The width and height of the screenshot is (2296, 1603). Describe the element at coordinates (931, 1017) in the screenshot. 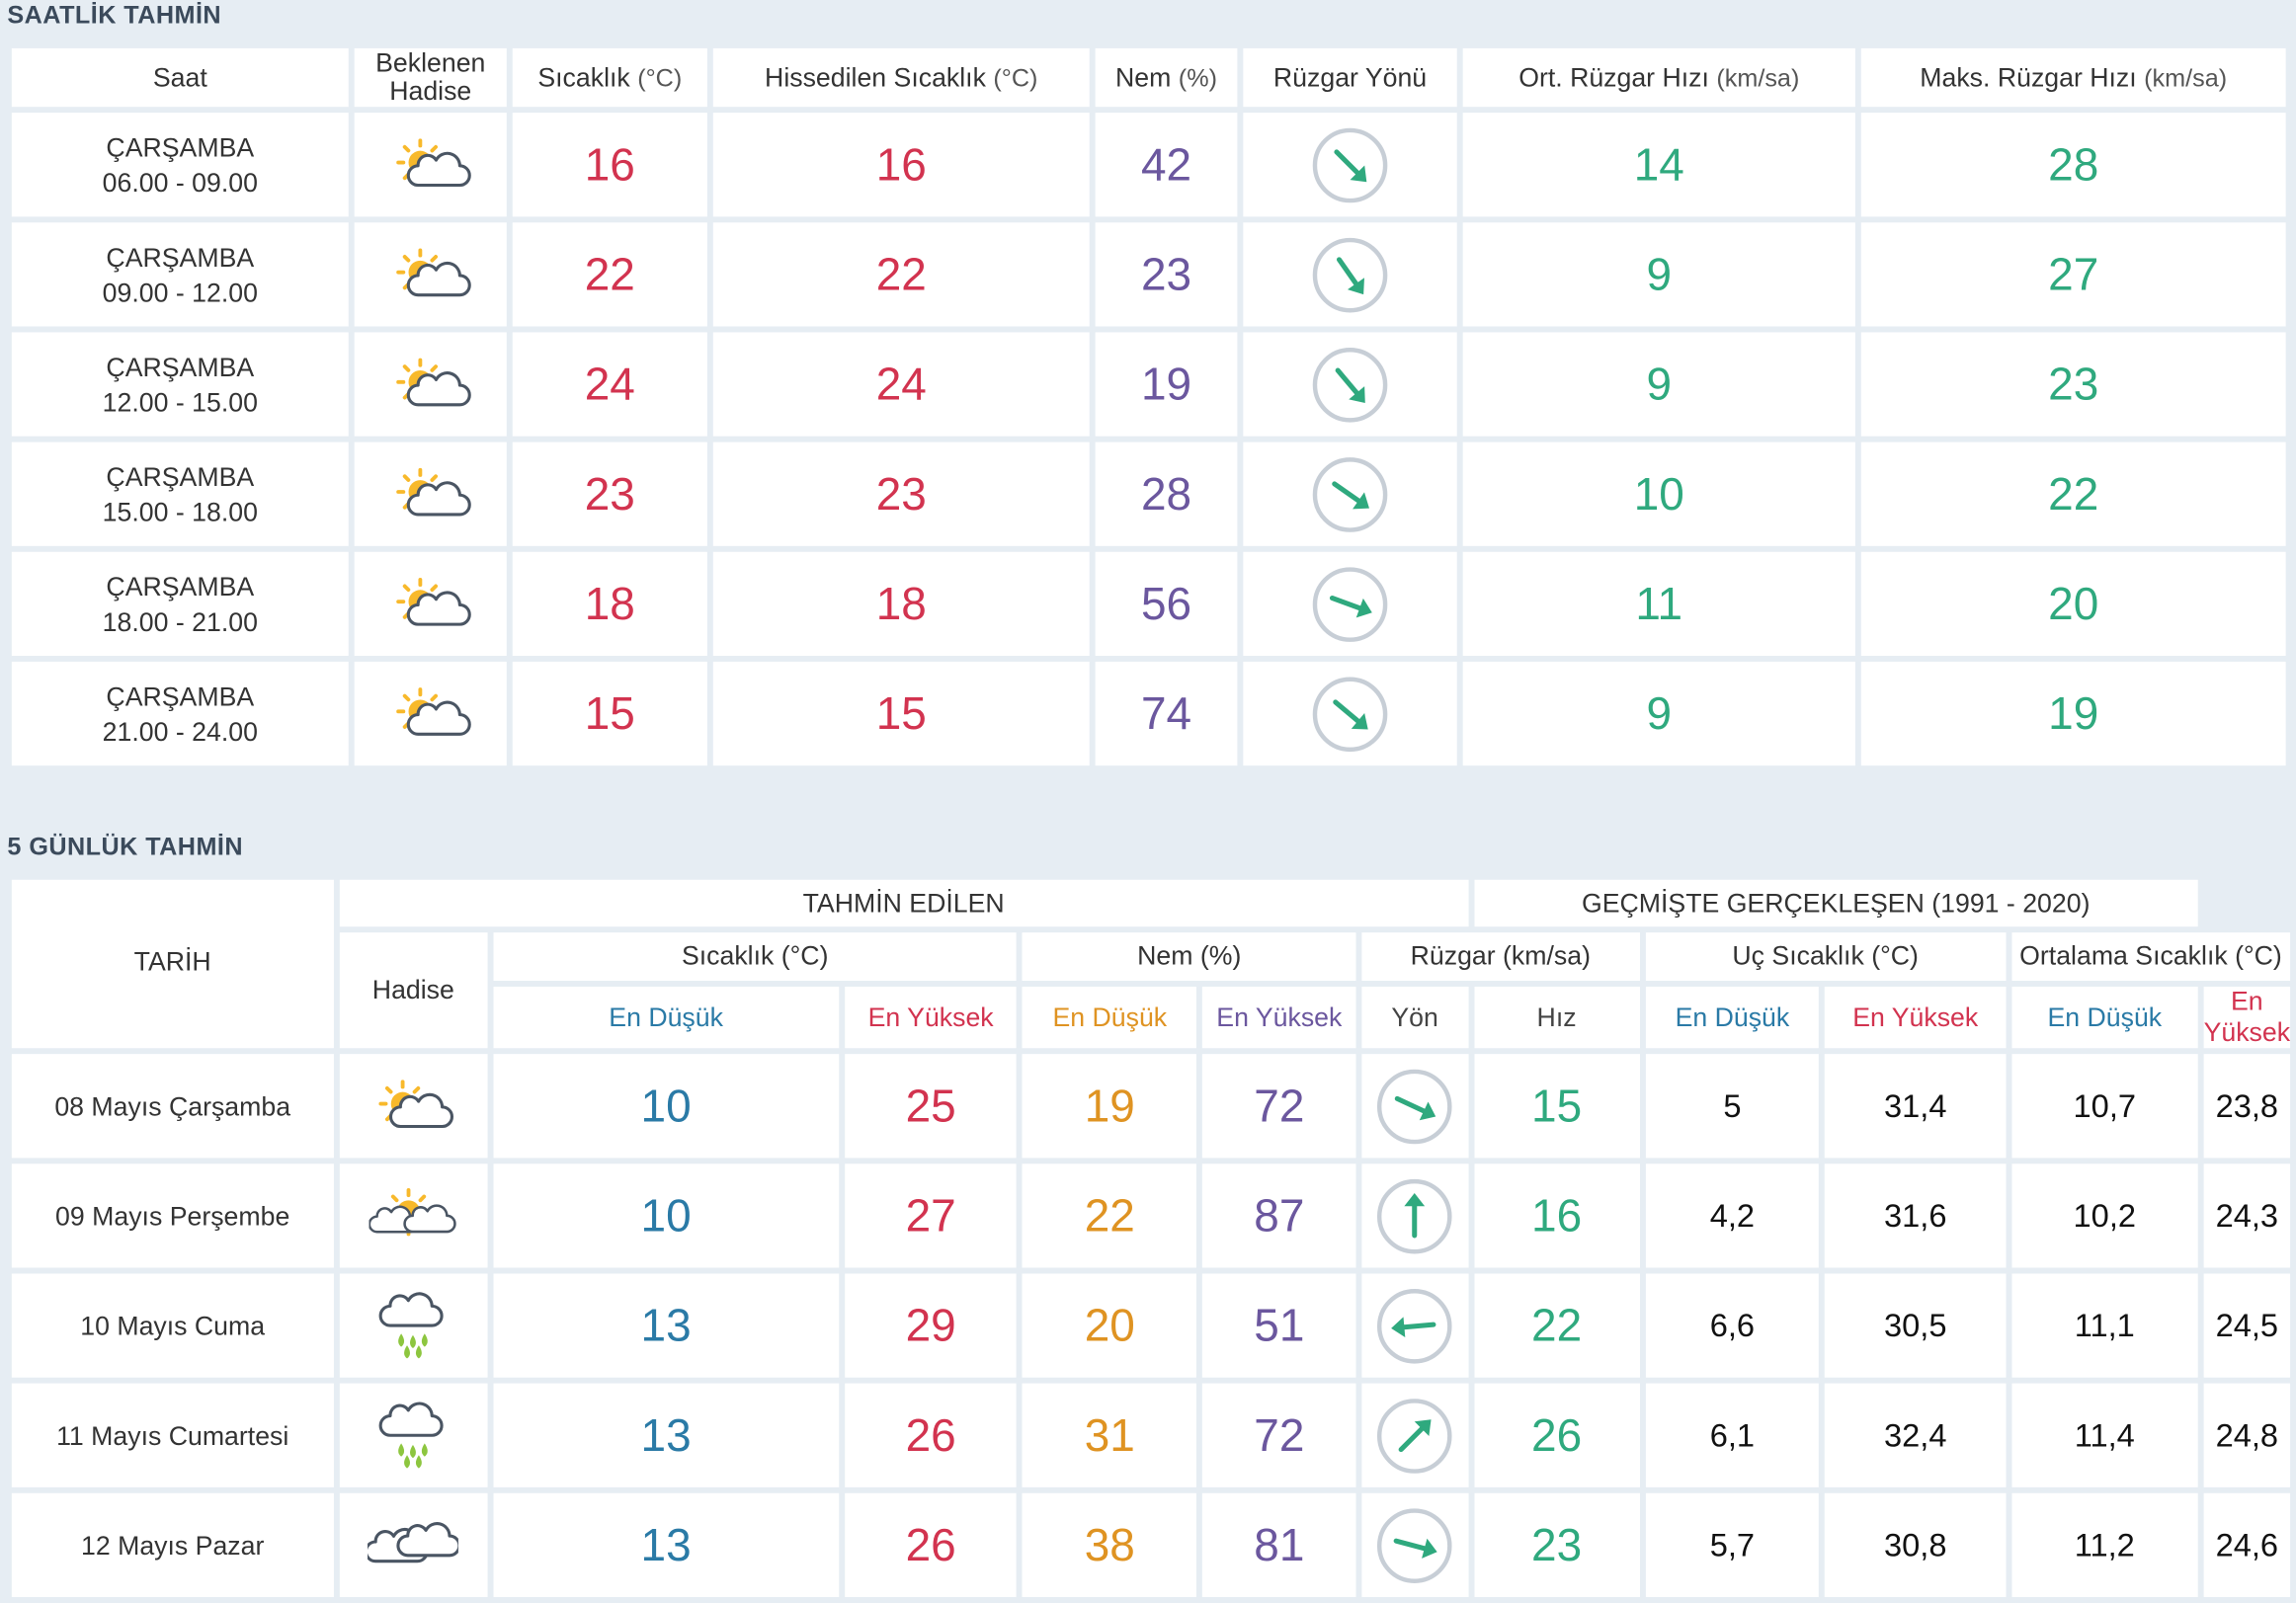

I see `header-sicaklik-en-yuksek: En Yüksek` at that location.